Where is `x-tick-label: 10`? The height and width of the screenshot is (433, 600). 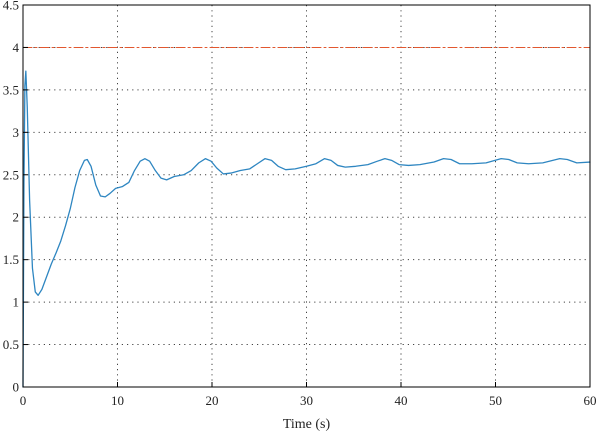
x-tick-label: 10 is located at coordinates (117, 400).